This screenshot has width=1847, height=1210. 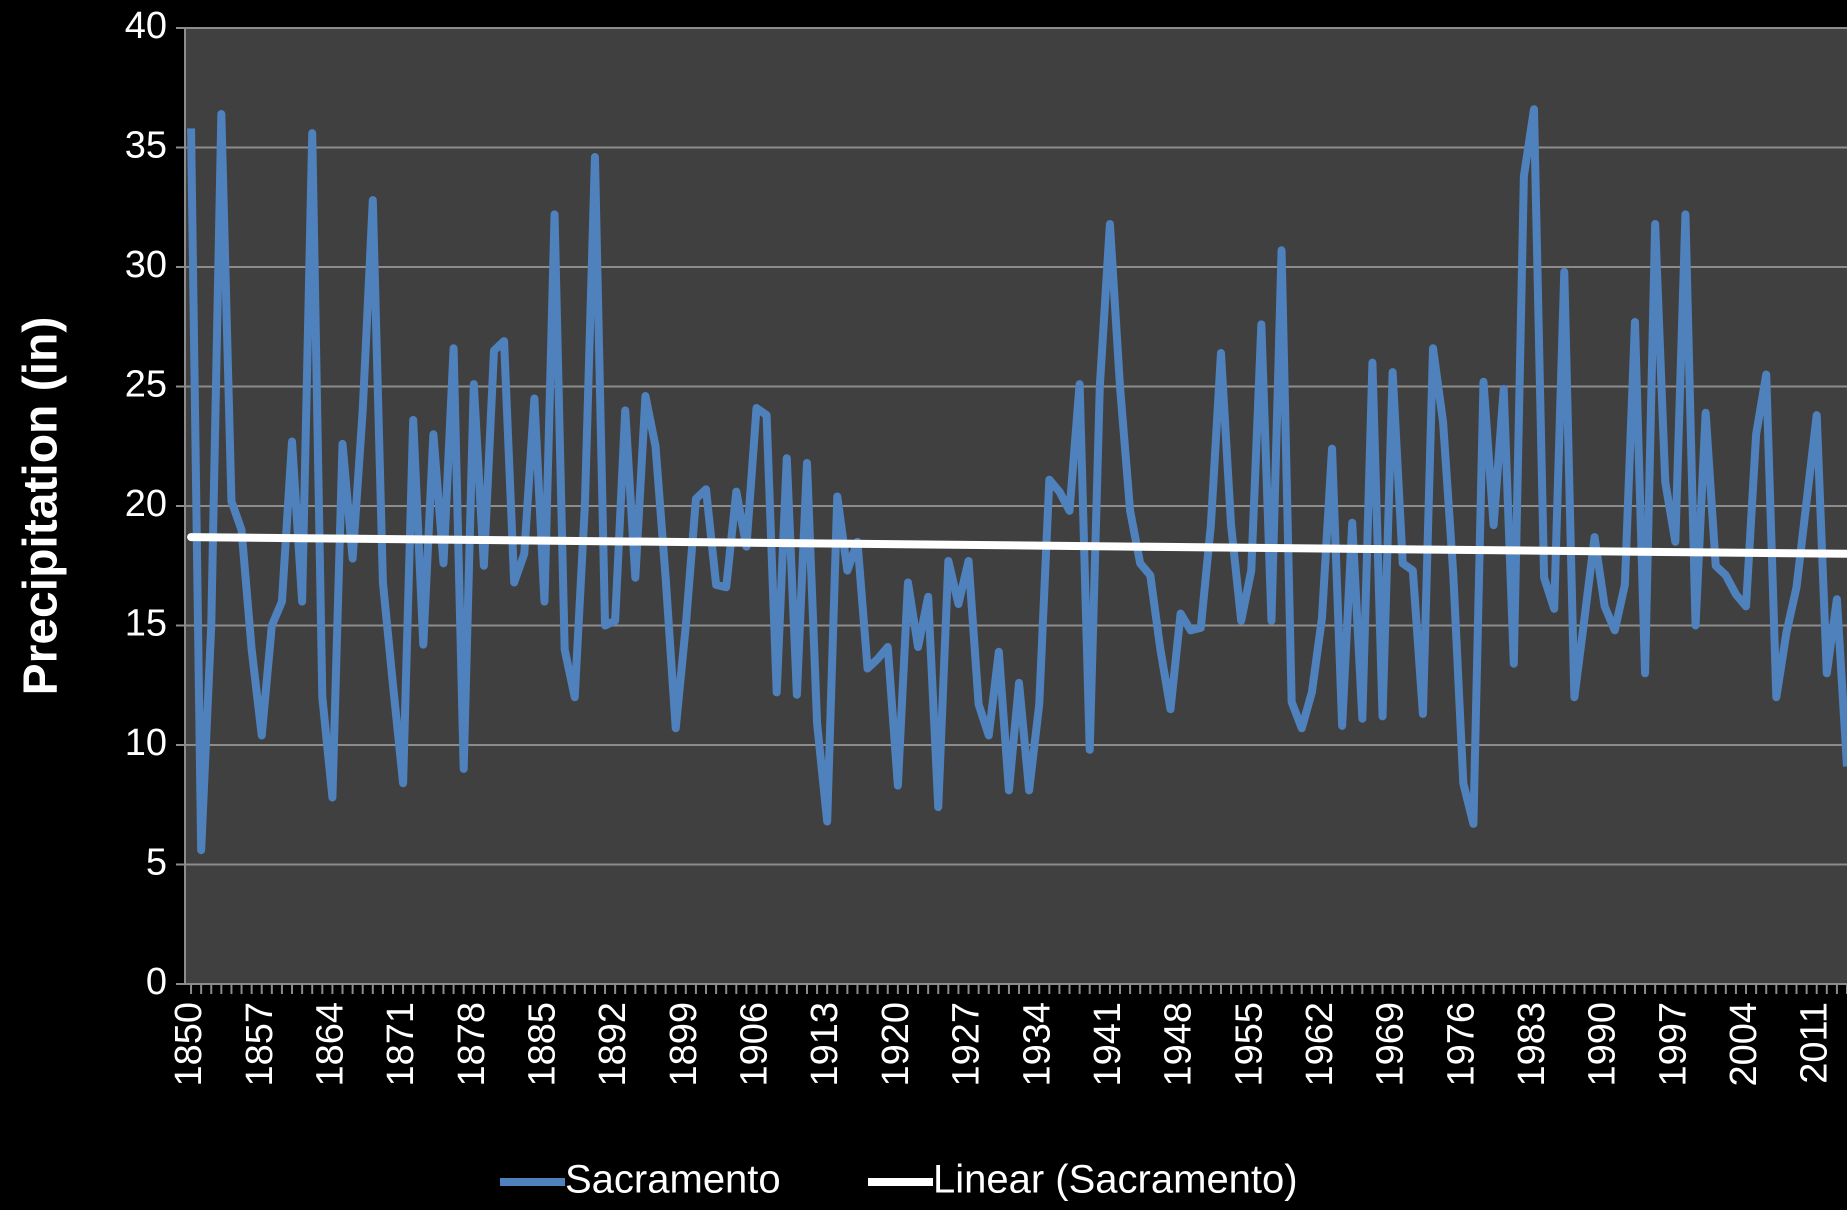 I want to click on y-tick-label: 0, so click(x=156, y=982).